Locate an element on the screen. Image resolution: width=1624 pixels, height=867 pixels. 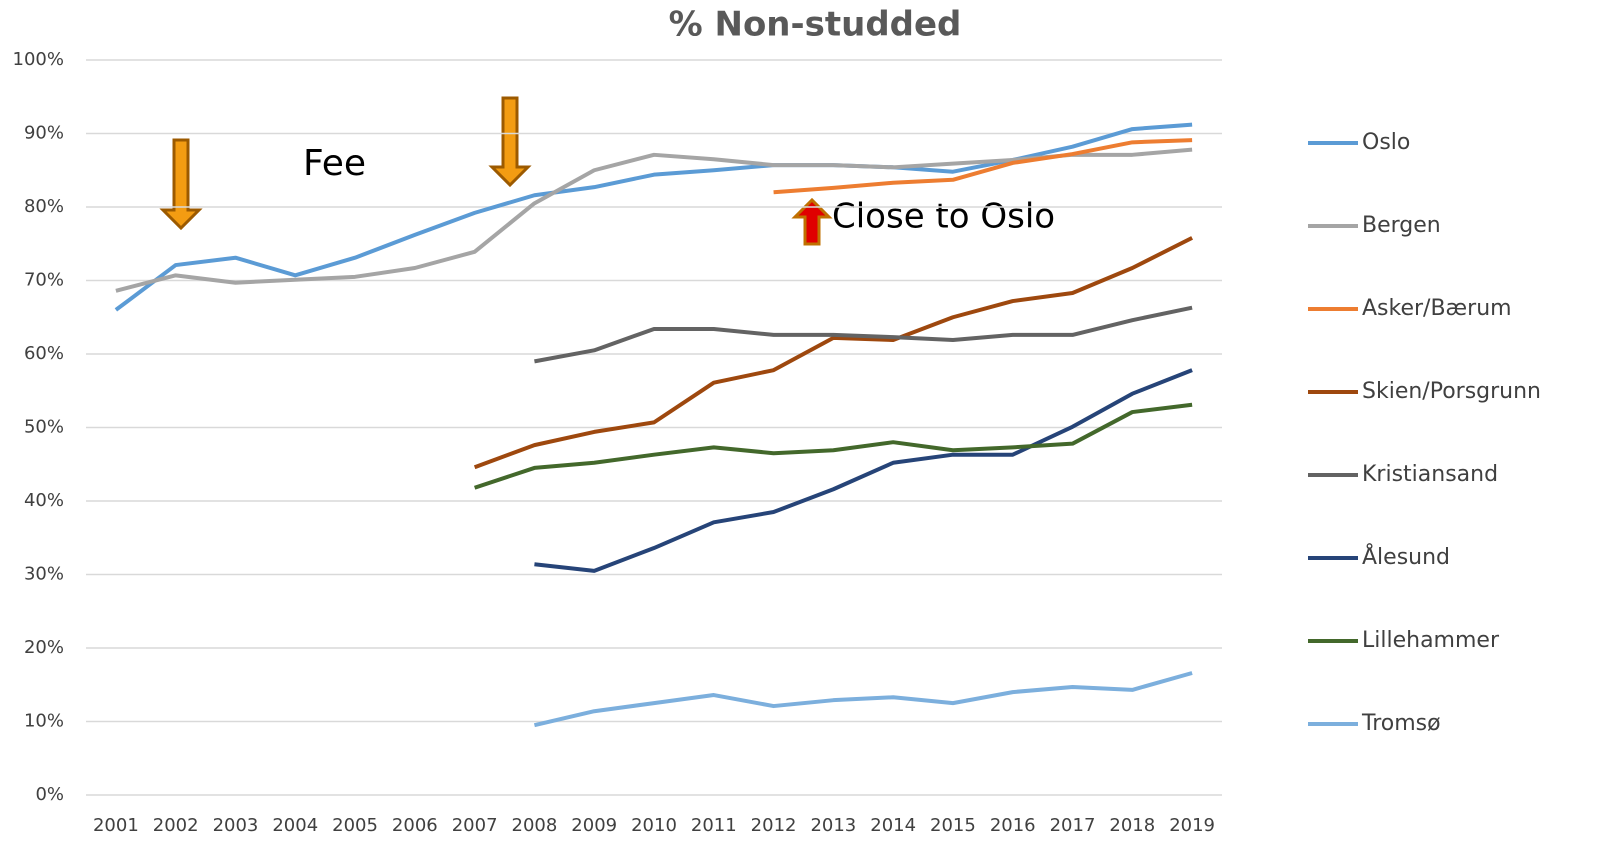
x-tick-label: 2003 is located at coordinates (236, 825).